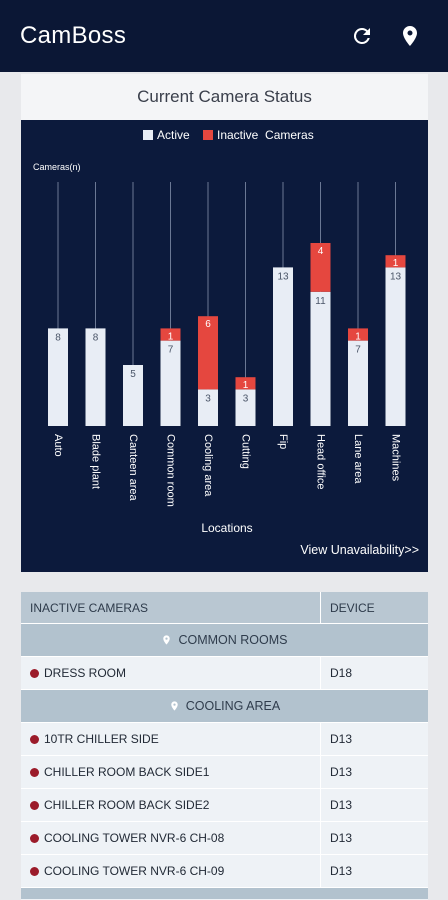 Image resolution: width=448 pixels, height=900 pixels. I want to click on x-axis-label: Locations, so click(226, 528).